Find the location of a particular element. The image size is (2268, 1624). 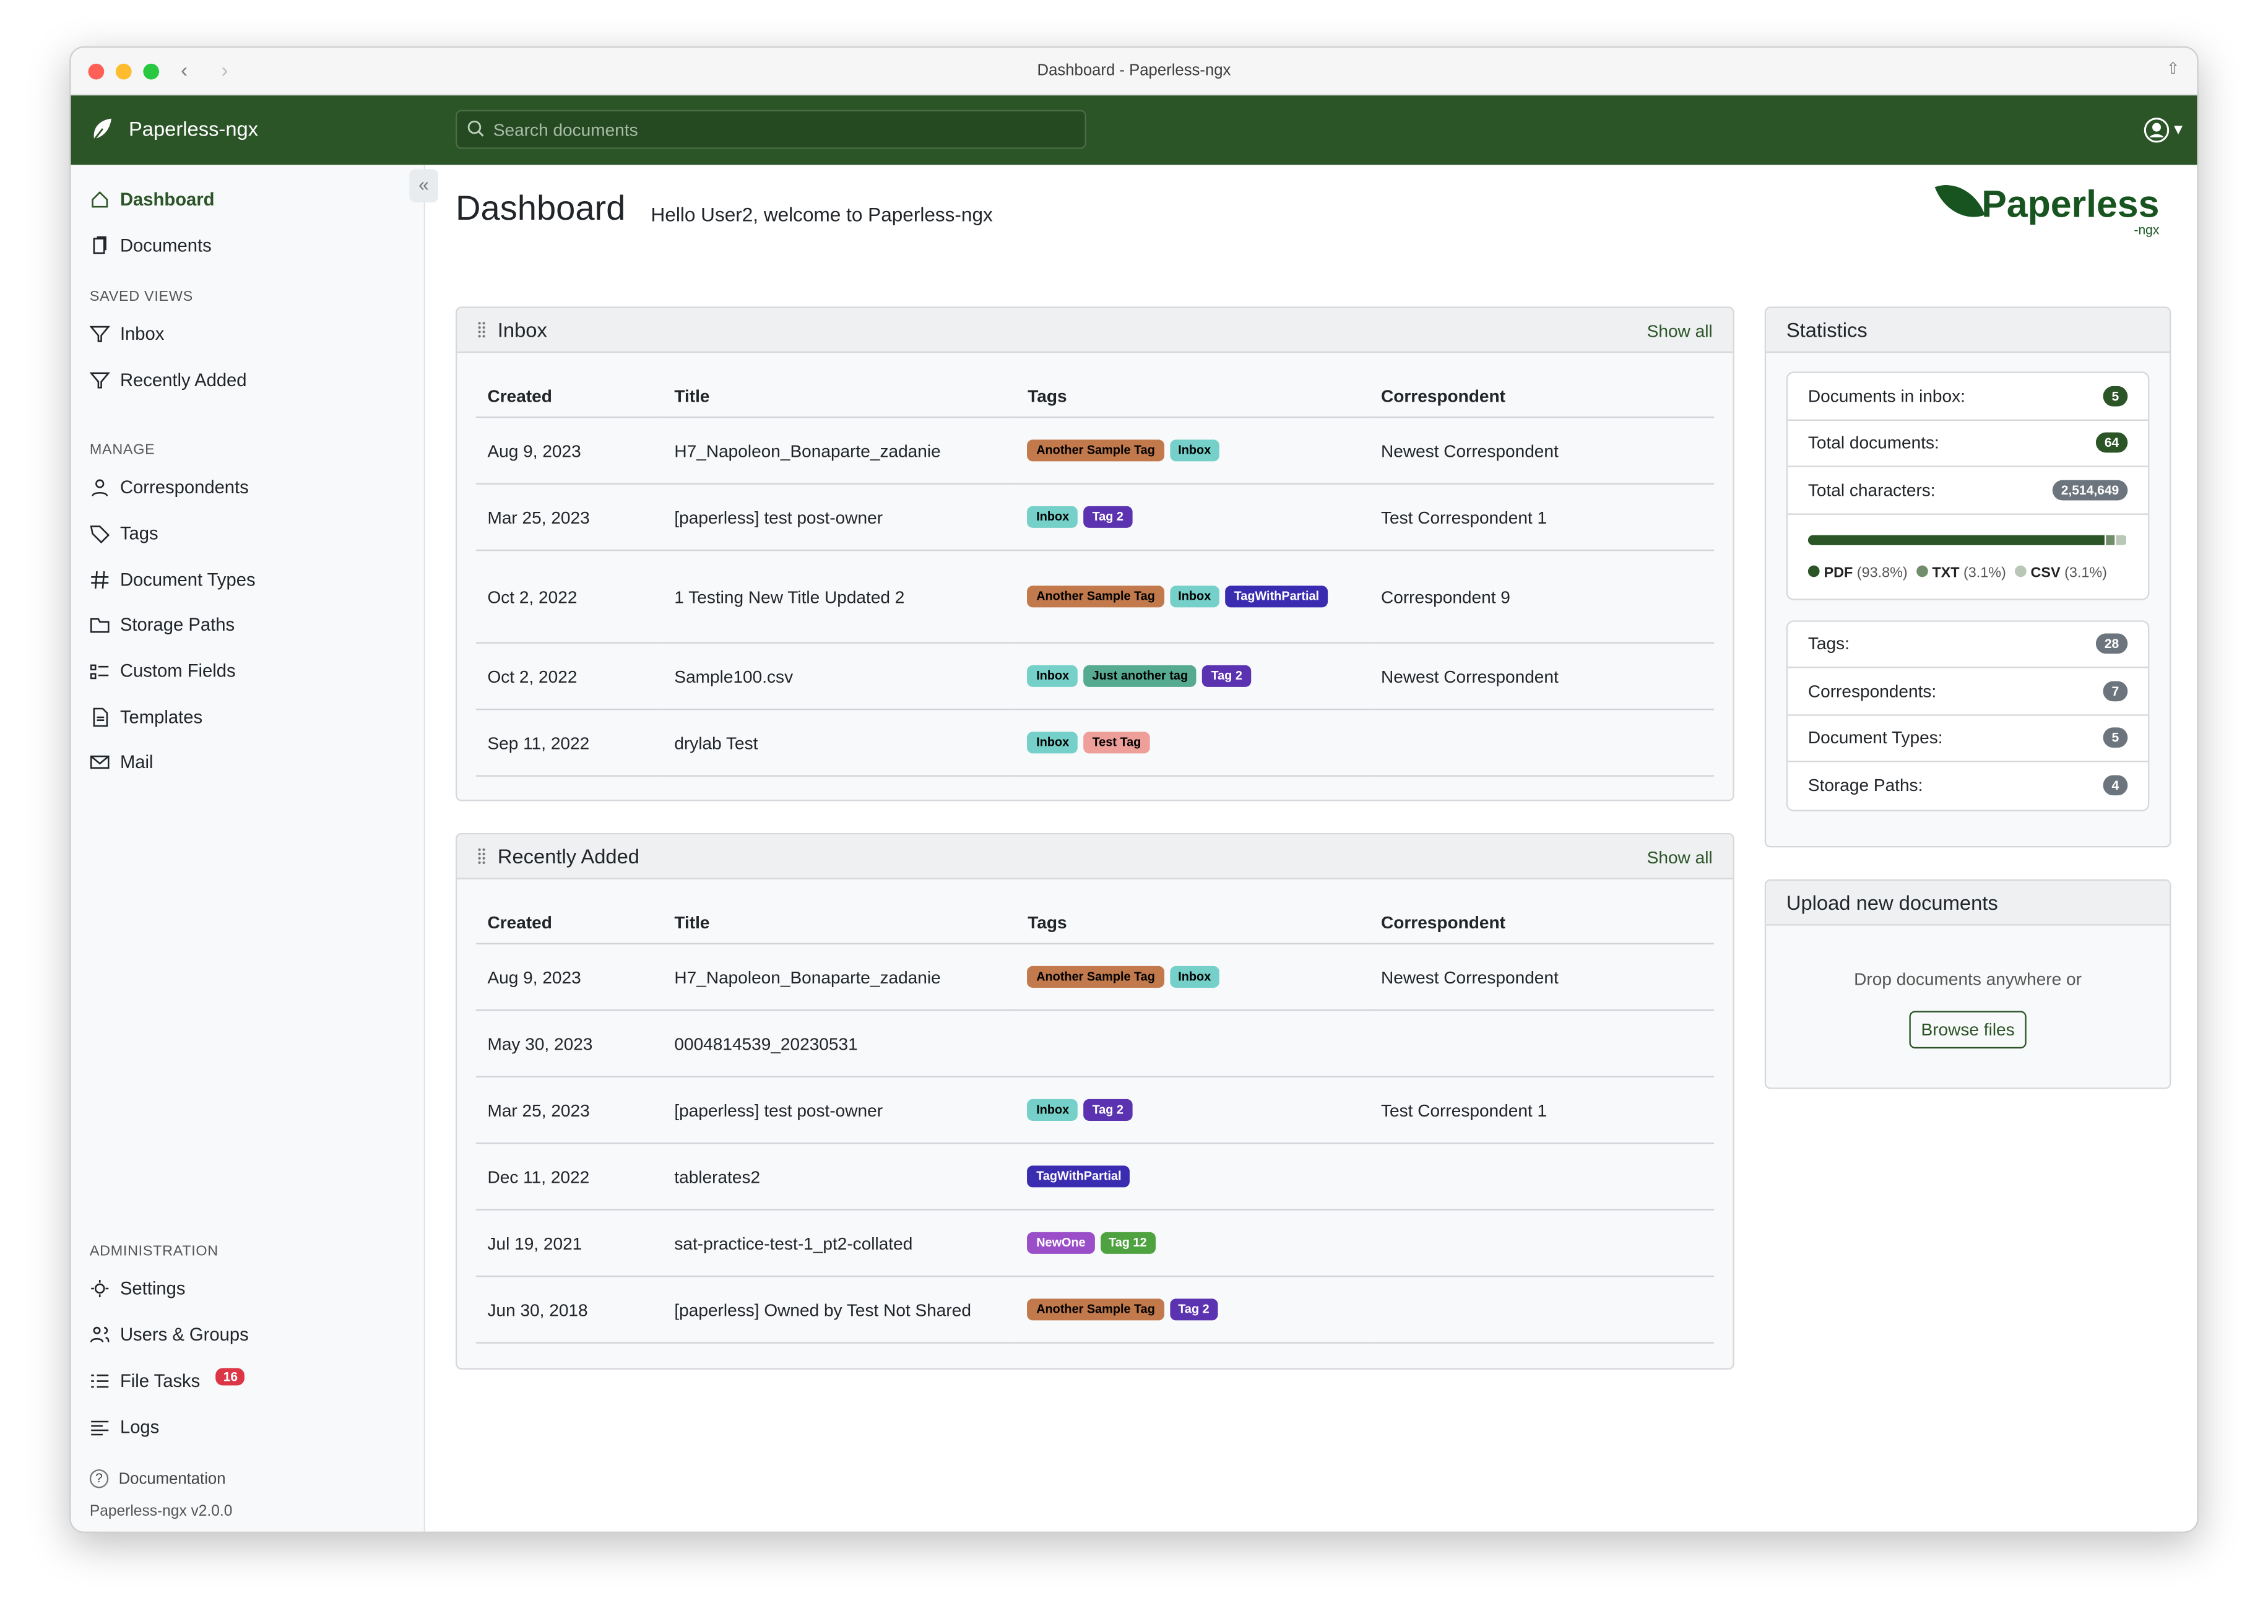

stat-item: Documents in inbox: 5 is located at coordinates (1968, 396).